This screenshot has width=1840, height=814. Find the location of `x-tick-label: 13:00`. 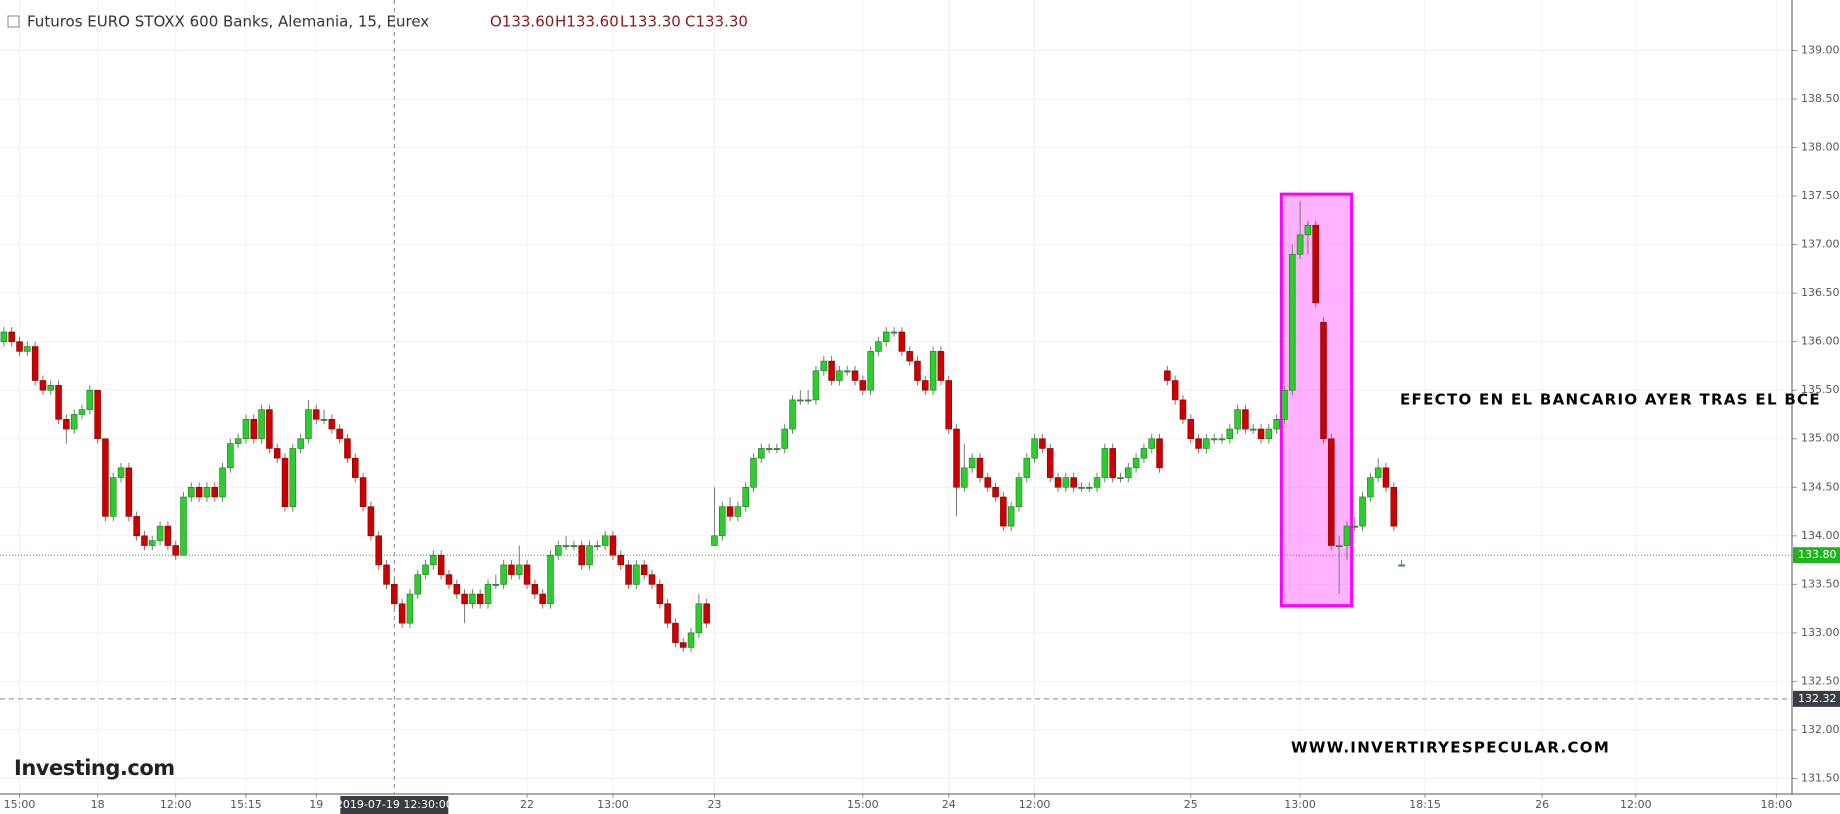

x-tick-label: 13:00 is located at coordinates (1300, 804).